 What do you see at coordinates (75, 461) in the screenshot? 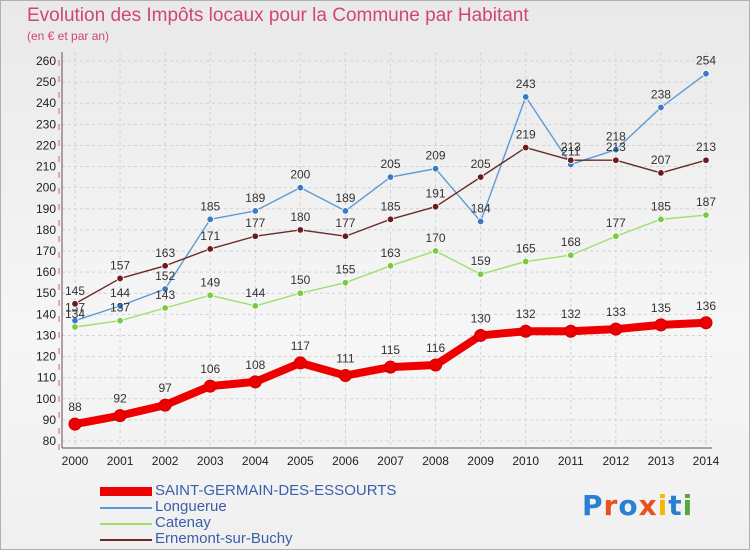
I see `x-tick-label: 2000` at bounding box center [75, 461].